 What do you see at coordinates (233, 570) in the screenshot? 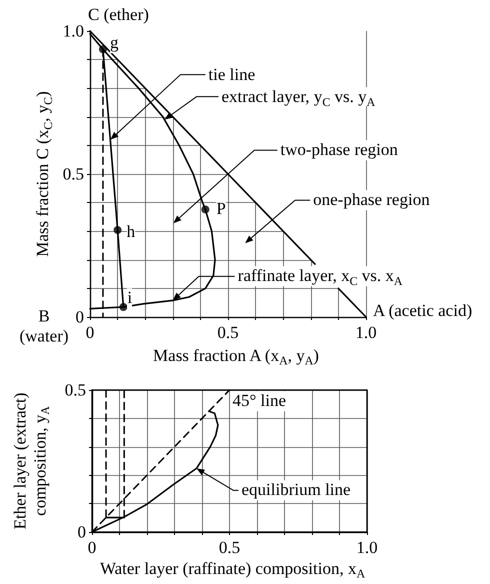
I see `x-axis-title: Water layer (raffinate) composition, x$_{A}$` at bounding box center [233, 570].